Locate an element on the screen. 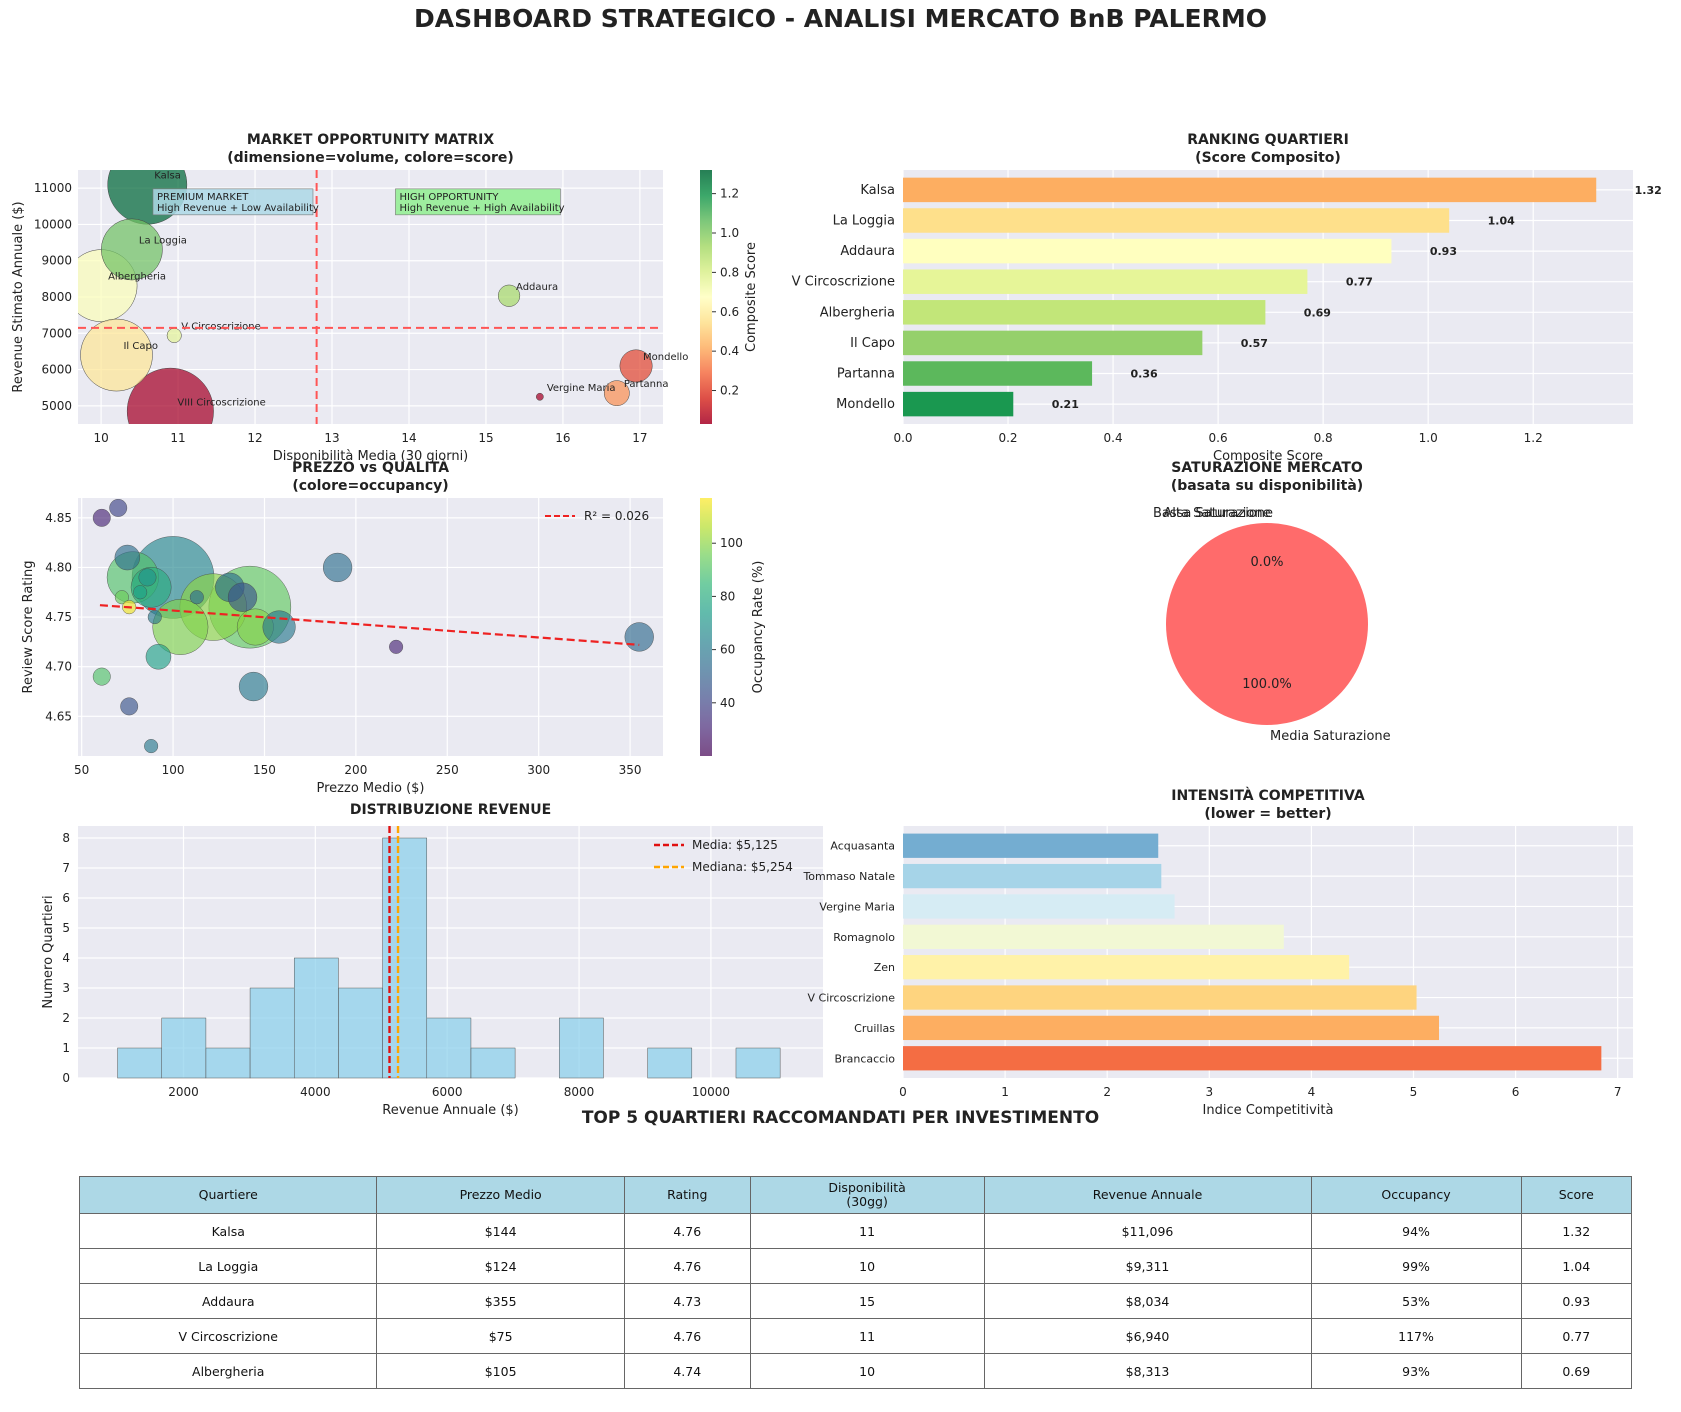  x-axis-label: Disponibilità Media (30 giorni) is located at coordinates (371, 456).